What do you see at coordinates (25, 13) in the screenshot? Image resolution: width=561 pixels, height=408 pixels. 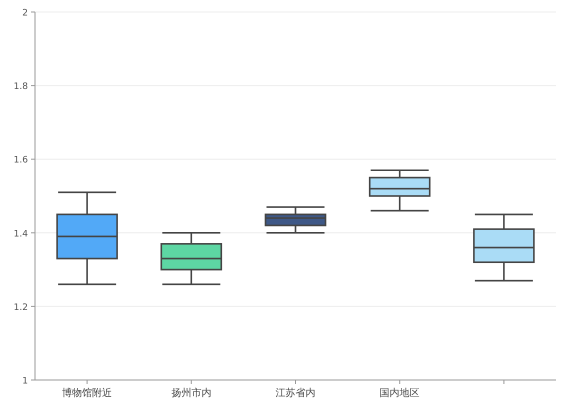 I see `y-tick-label: 2` at bounding box center [25, 13].